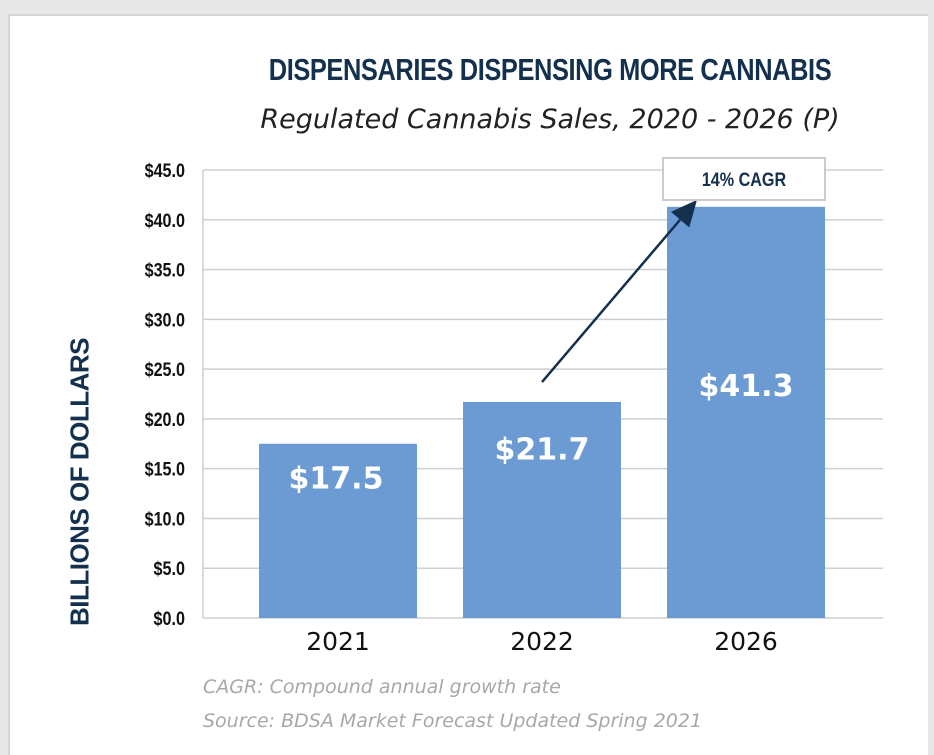 Image resolution: width=934 pixels, height=755 pixels. I want to click on cagr-arrow-shaft, so click(611, 300).